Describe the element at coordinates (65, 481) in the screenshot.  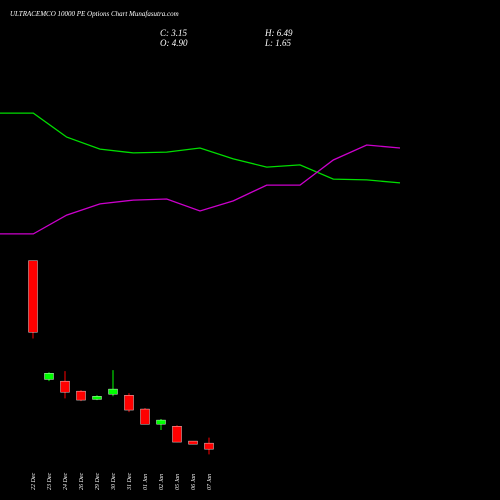
I see `x-tick-label: 24 Dec` at that location.